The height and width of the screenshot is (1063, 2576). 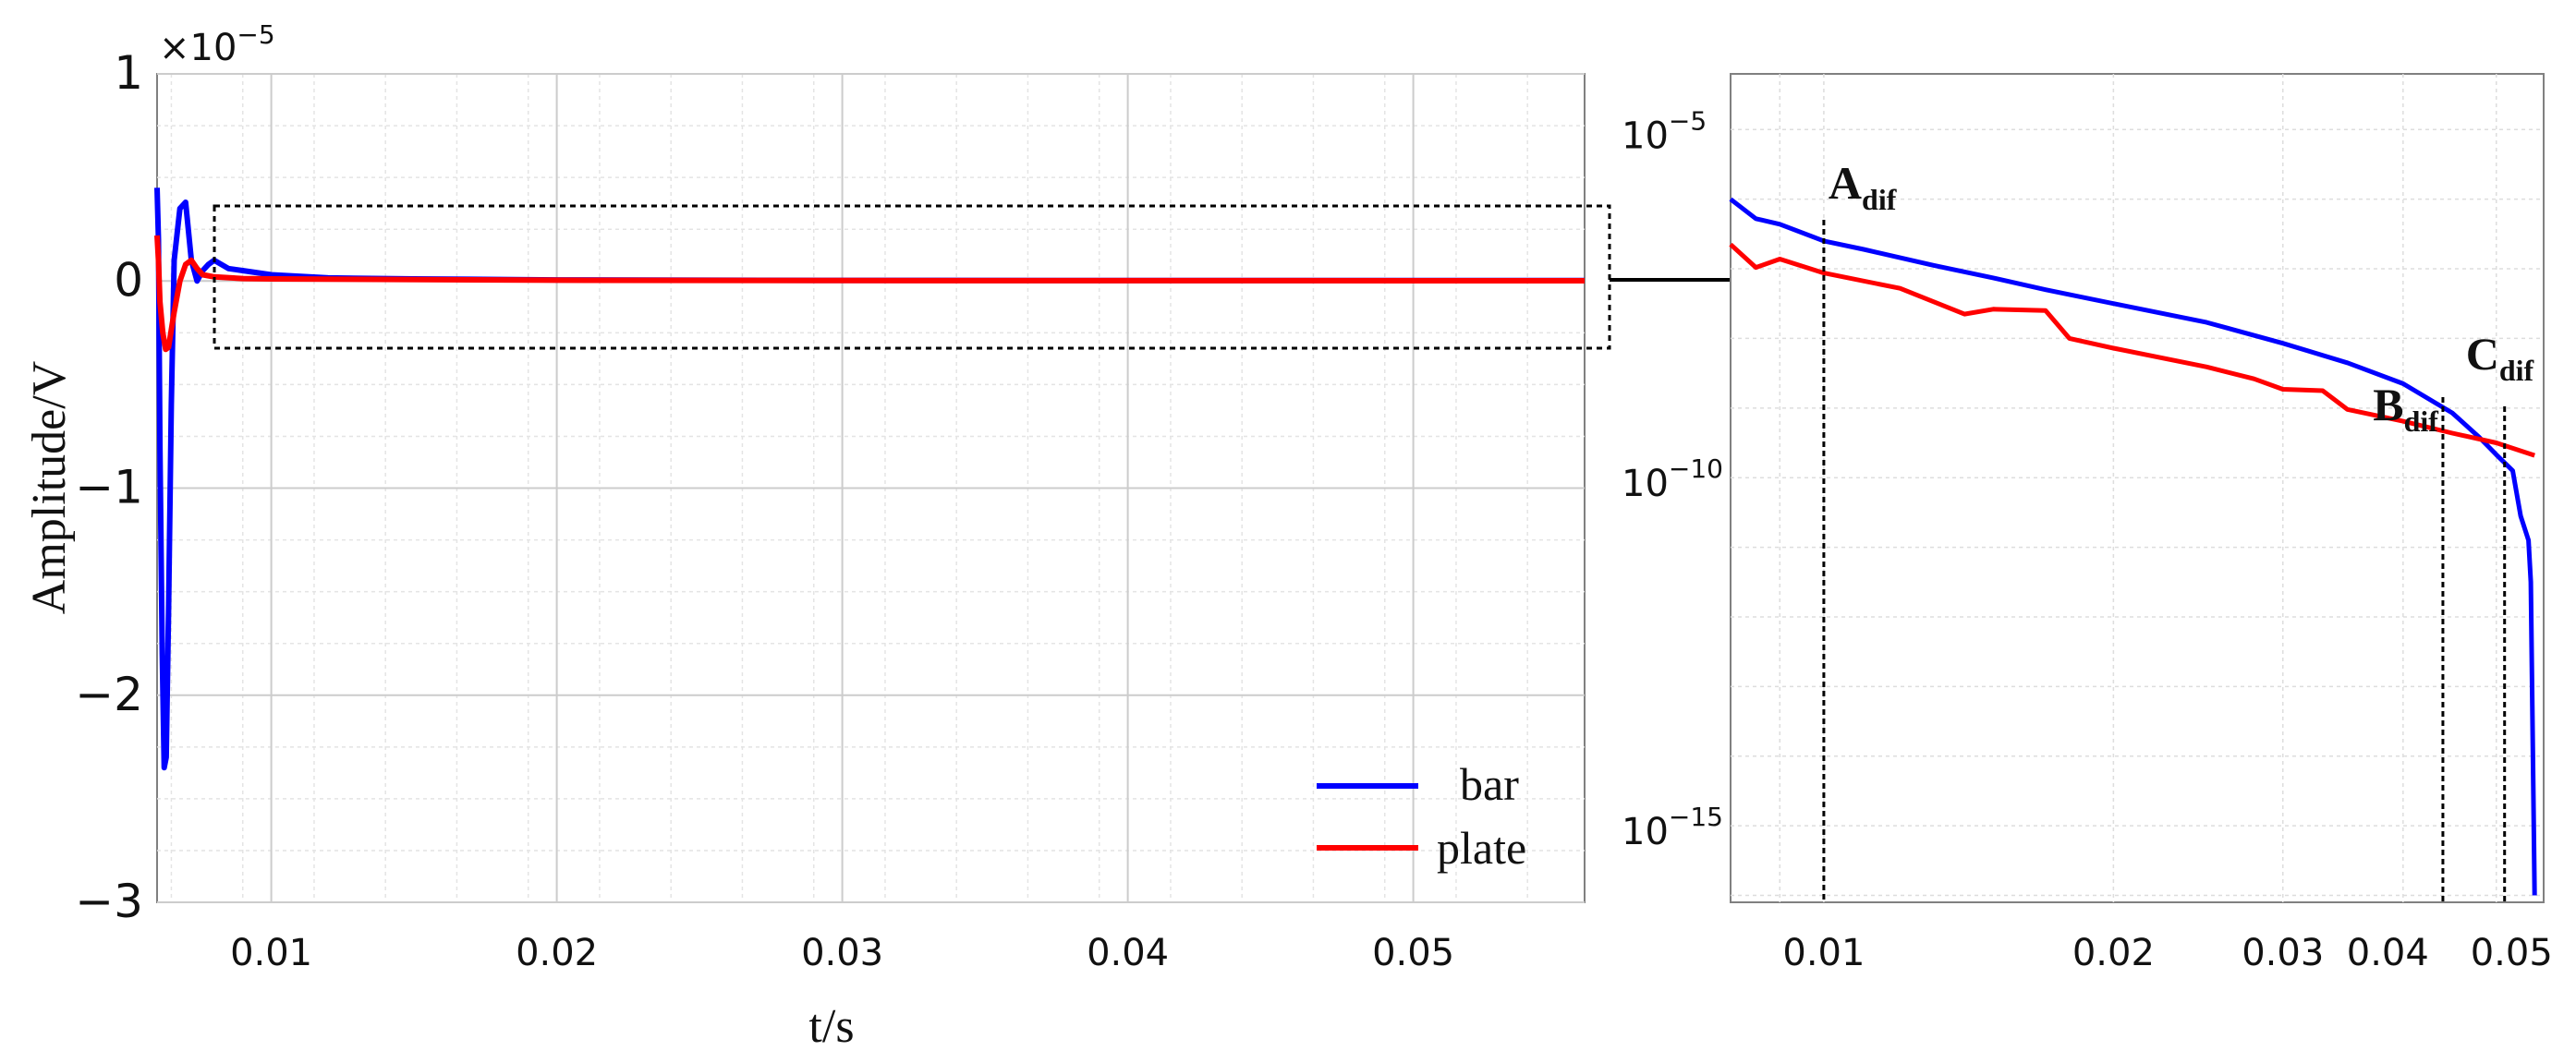 I want to click on y-tick-label: −1, so click(x=109, y=487).